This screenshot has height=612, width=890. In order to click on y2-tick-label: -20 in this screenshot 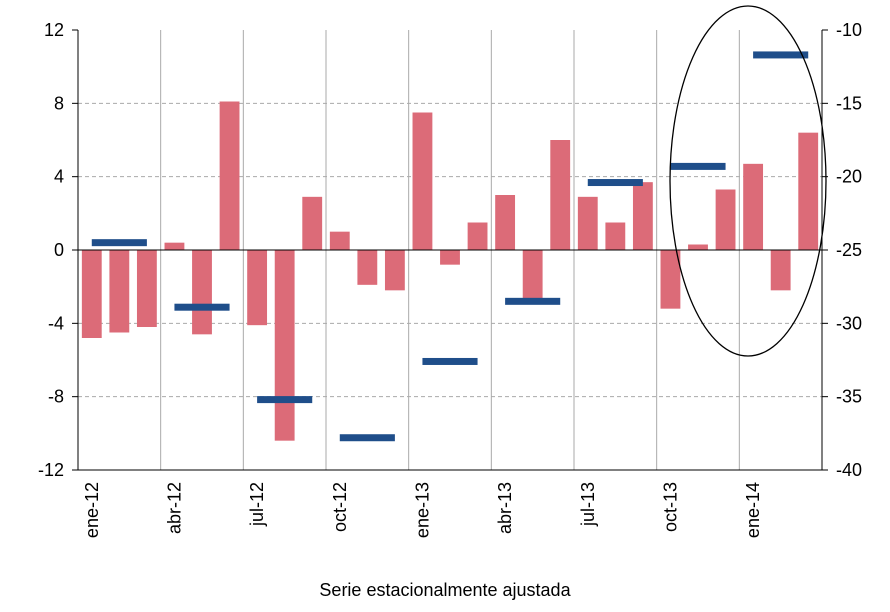, I will do `click(849, 177)`.